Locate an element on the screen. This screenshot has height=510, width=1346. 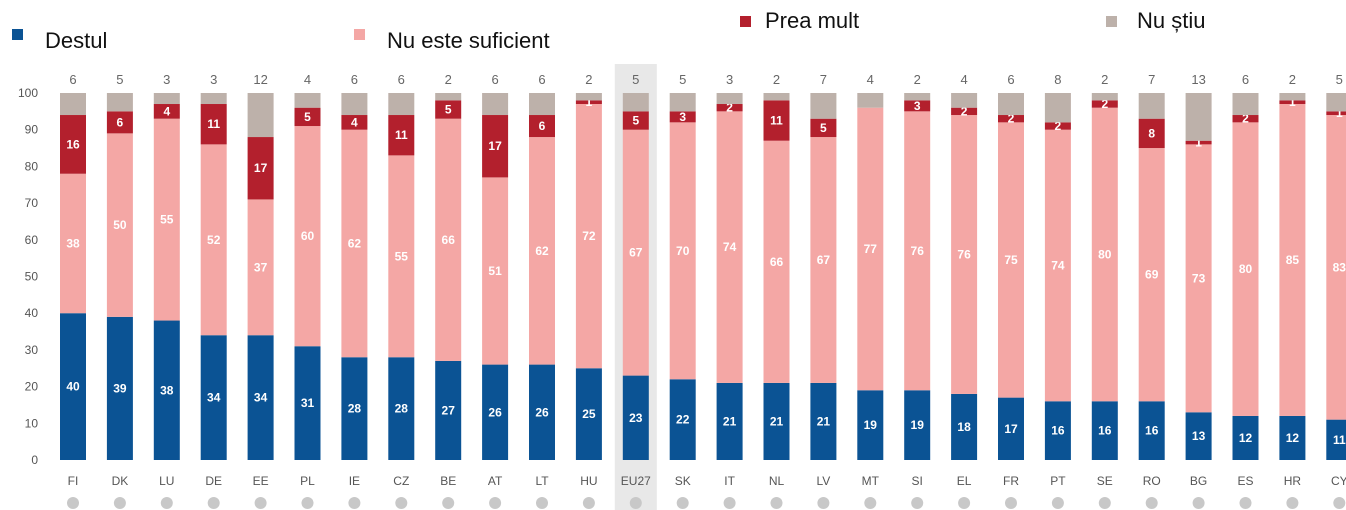
y-tick-label: 70 is located at coordinates (32, 203).